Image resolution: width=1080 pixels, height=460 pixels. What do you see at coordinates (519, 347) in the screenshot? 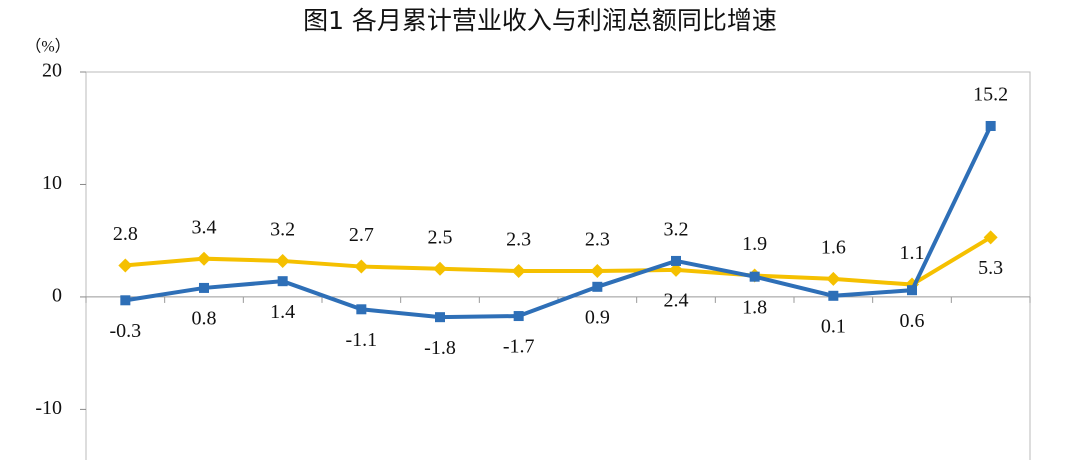
I see `data-label: -1.7` at bounding box center [519, 347].